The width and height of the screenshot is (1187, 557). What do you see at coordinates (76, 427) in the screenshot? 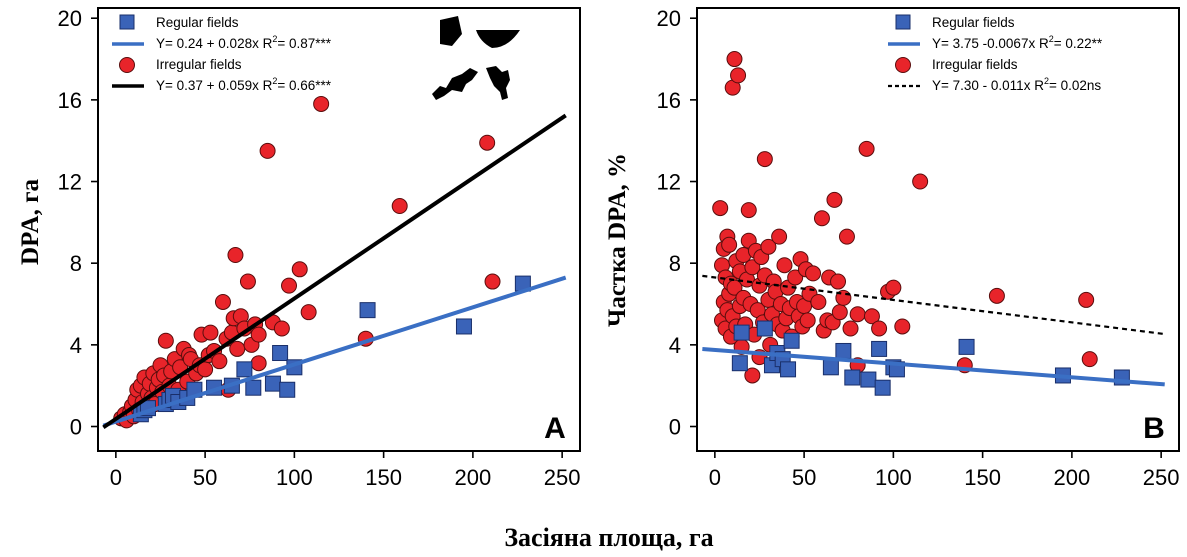
I see `y-tick-label: 0` at bounding box center [76, 427].